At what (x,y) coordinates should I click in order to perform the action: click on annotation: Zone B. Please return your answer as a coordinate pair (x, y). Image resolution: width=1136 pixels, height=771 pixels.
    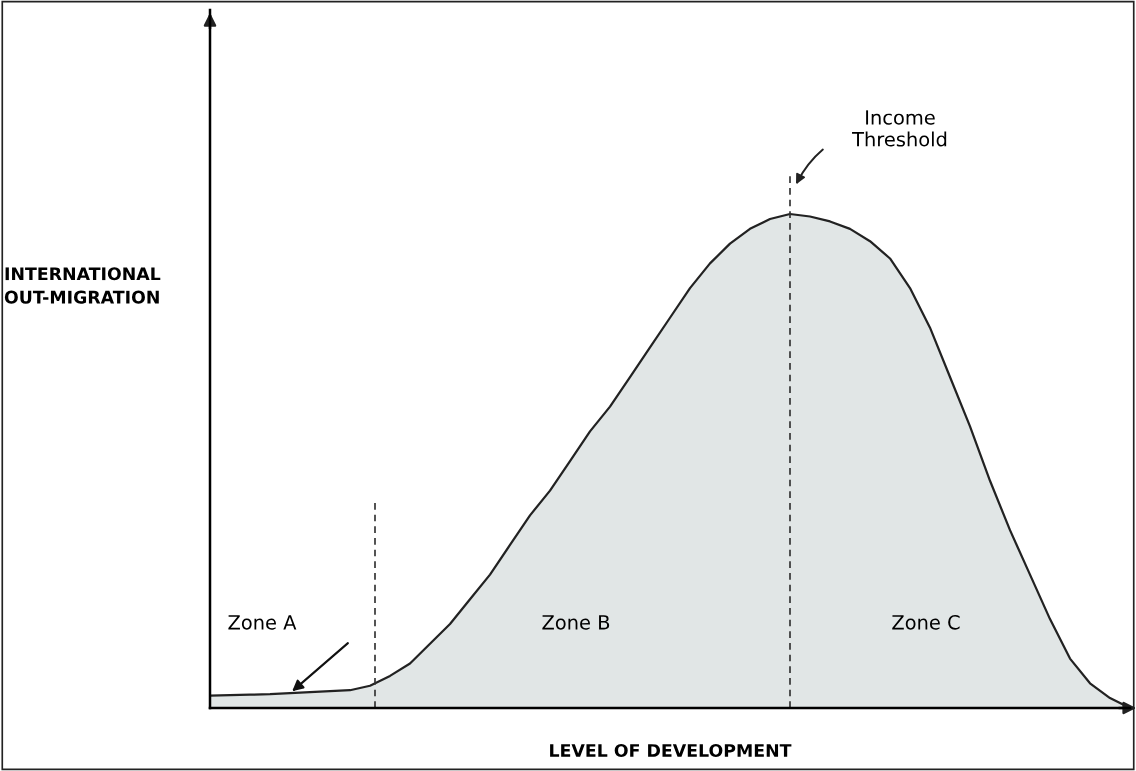
    Looking at the image, I should click on (576, 622).